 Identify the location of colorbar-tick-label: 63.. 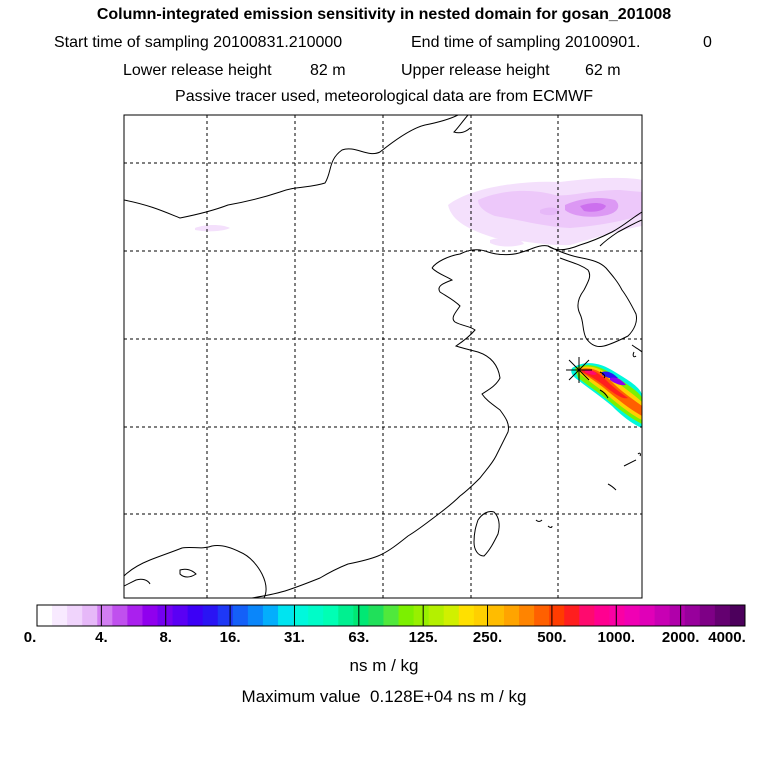
(359, 637).